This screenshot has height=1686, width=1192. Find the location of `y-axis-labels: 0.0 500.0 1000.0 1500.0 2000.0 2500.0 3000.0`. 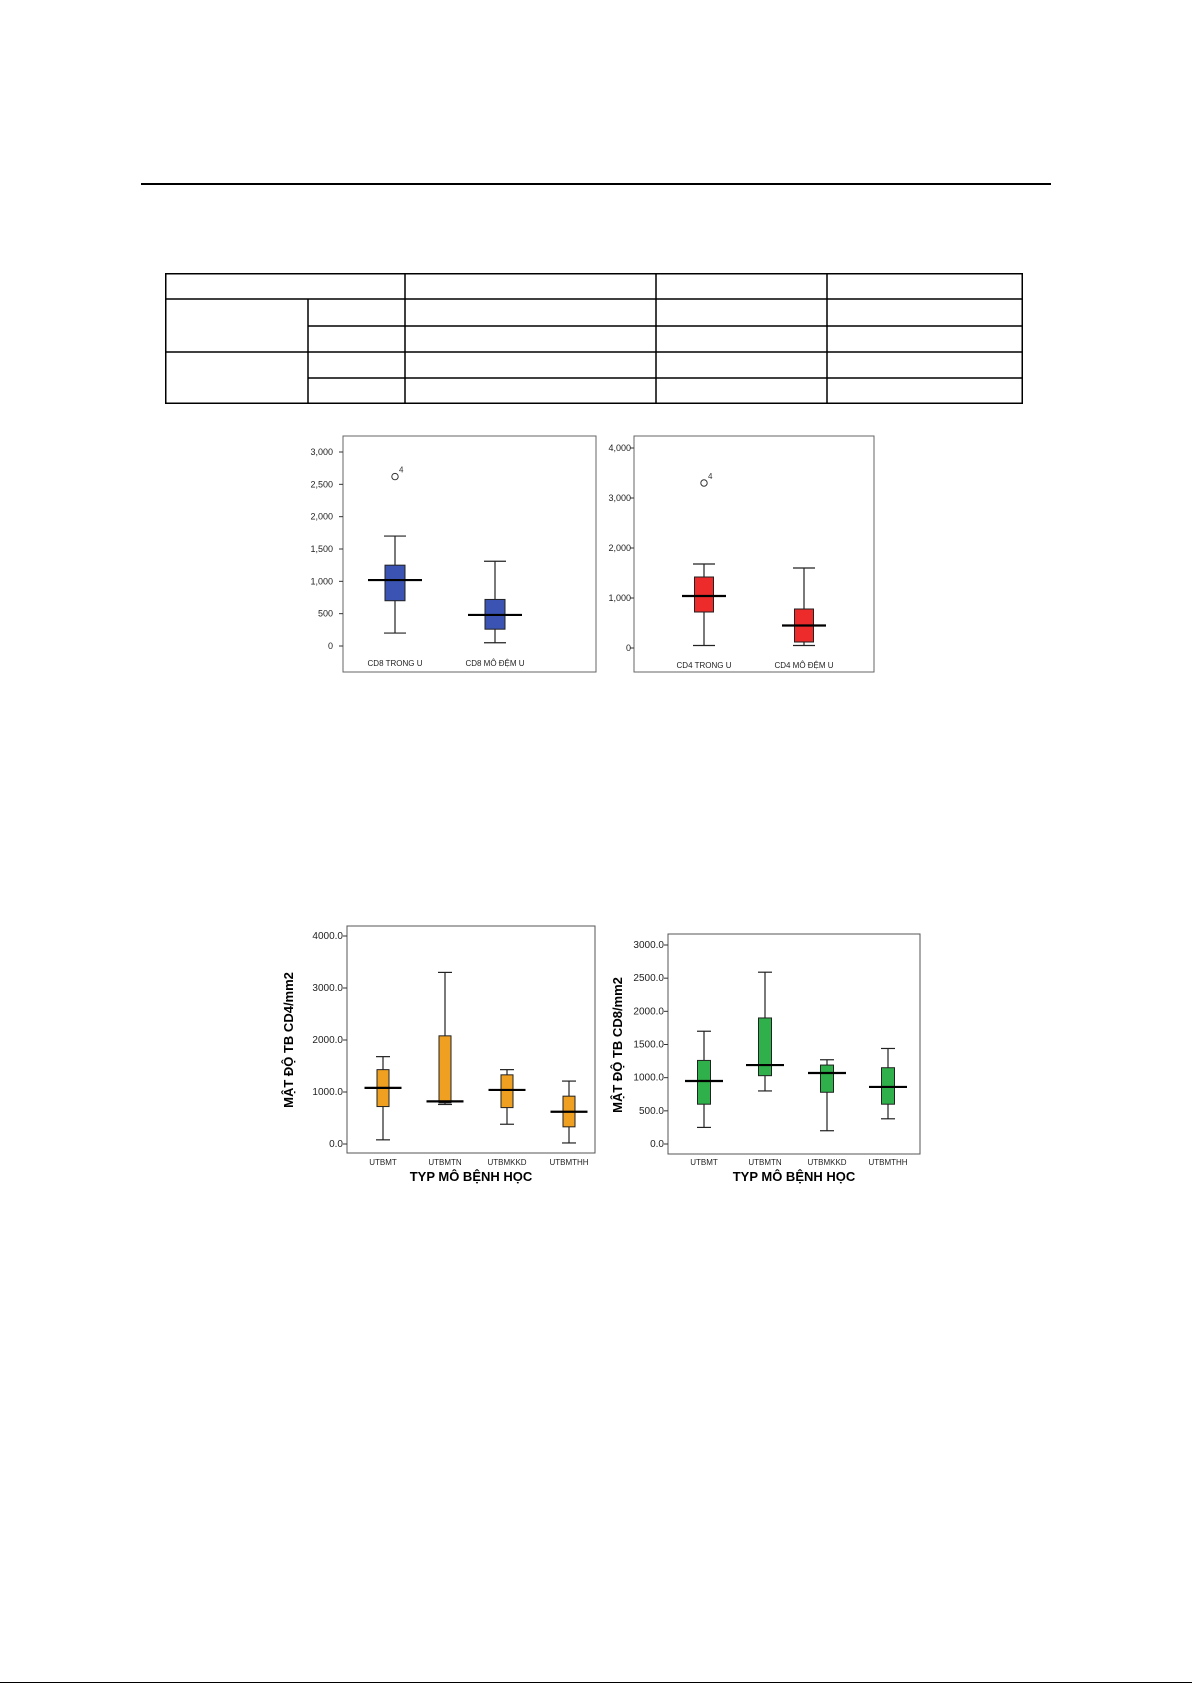

y-axis-labels: 0.0 500.0 1000.0 1500.0 2000.0 2500.0 3000.0 is located at coordinates (648, 1045).